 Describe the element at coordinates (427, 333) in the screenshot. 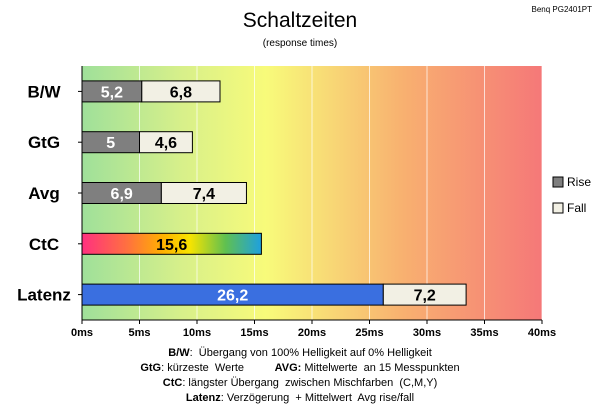

I see `x-tick-label: 30ms` at that location.